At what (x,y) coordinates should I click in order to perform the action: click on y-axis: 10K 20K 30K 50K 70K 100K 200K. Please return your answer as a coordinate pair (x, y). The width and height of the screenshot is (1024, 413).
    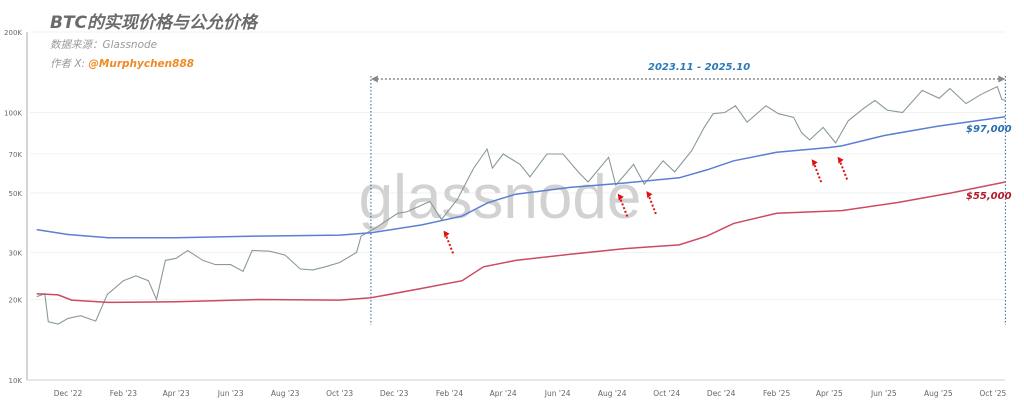
    Looking at the image, I should click on (16, 207).